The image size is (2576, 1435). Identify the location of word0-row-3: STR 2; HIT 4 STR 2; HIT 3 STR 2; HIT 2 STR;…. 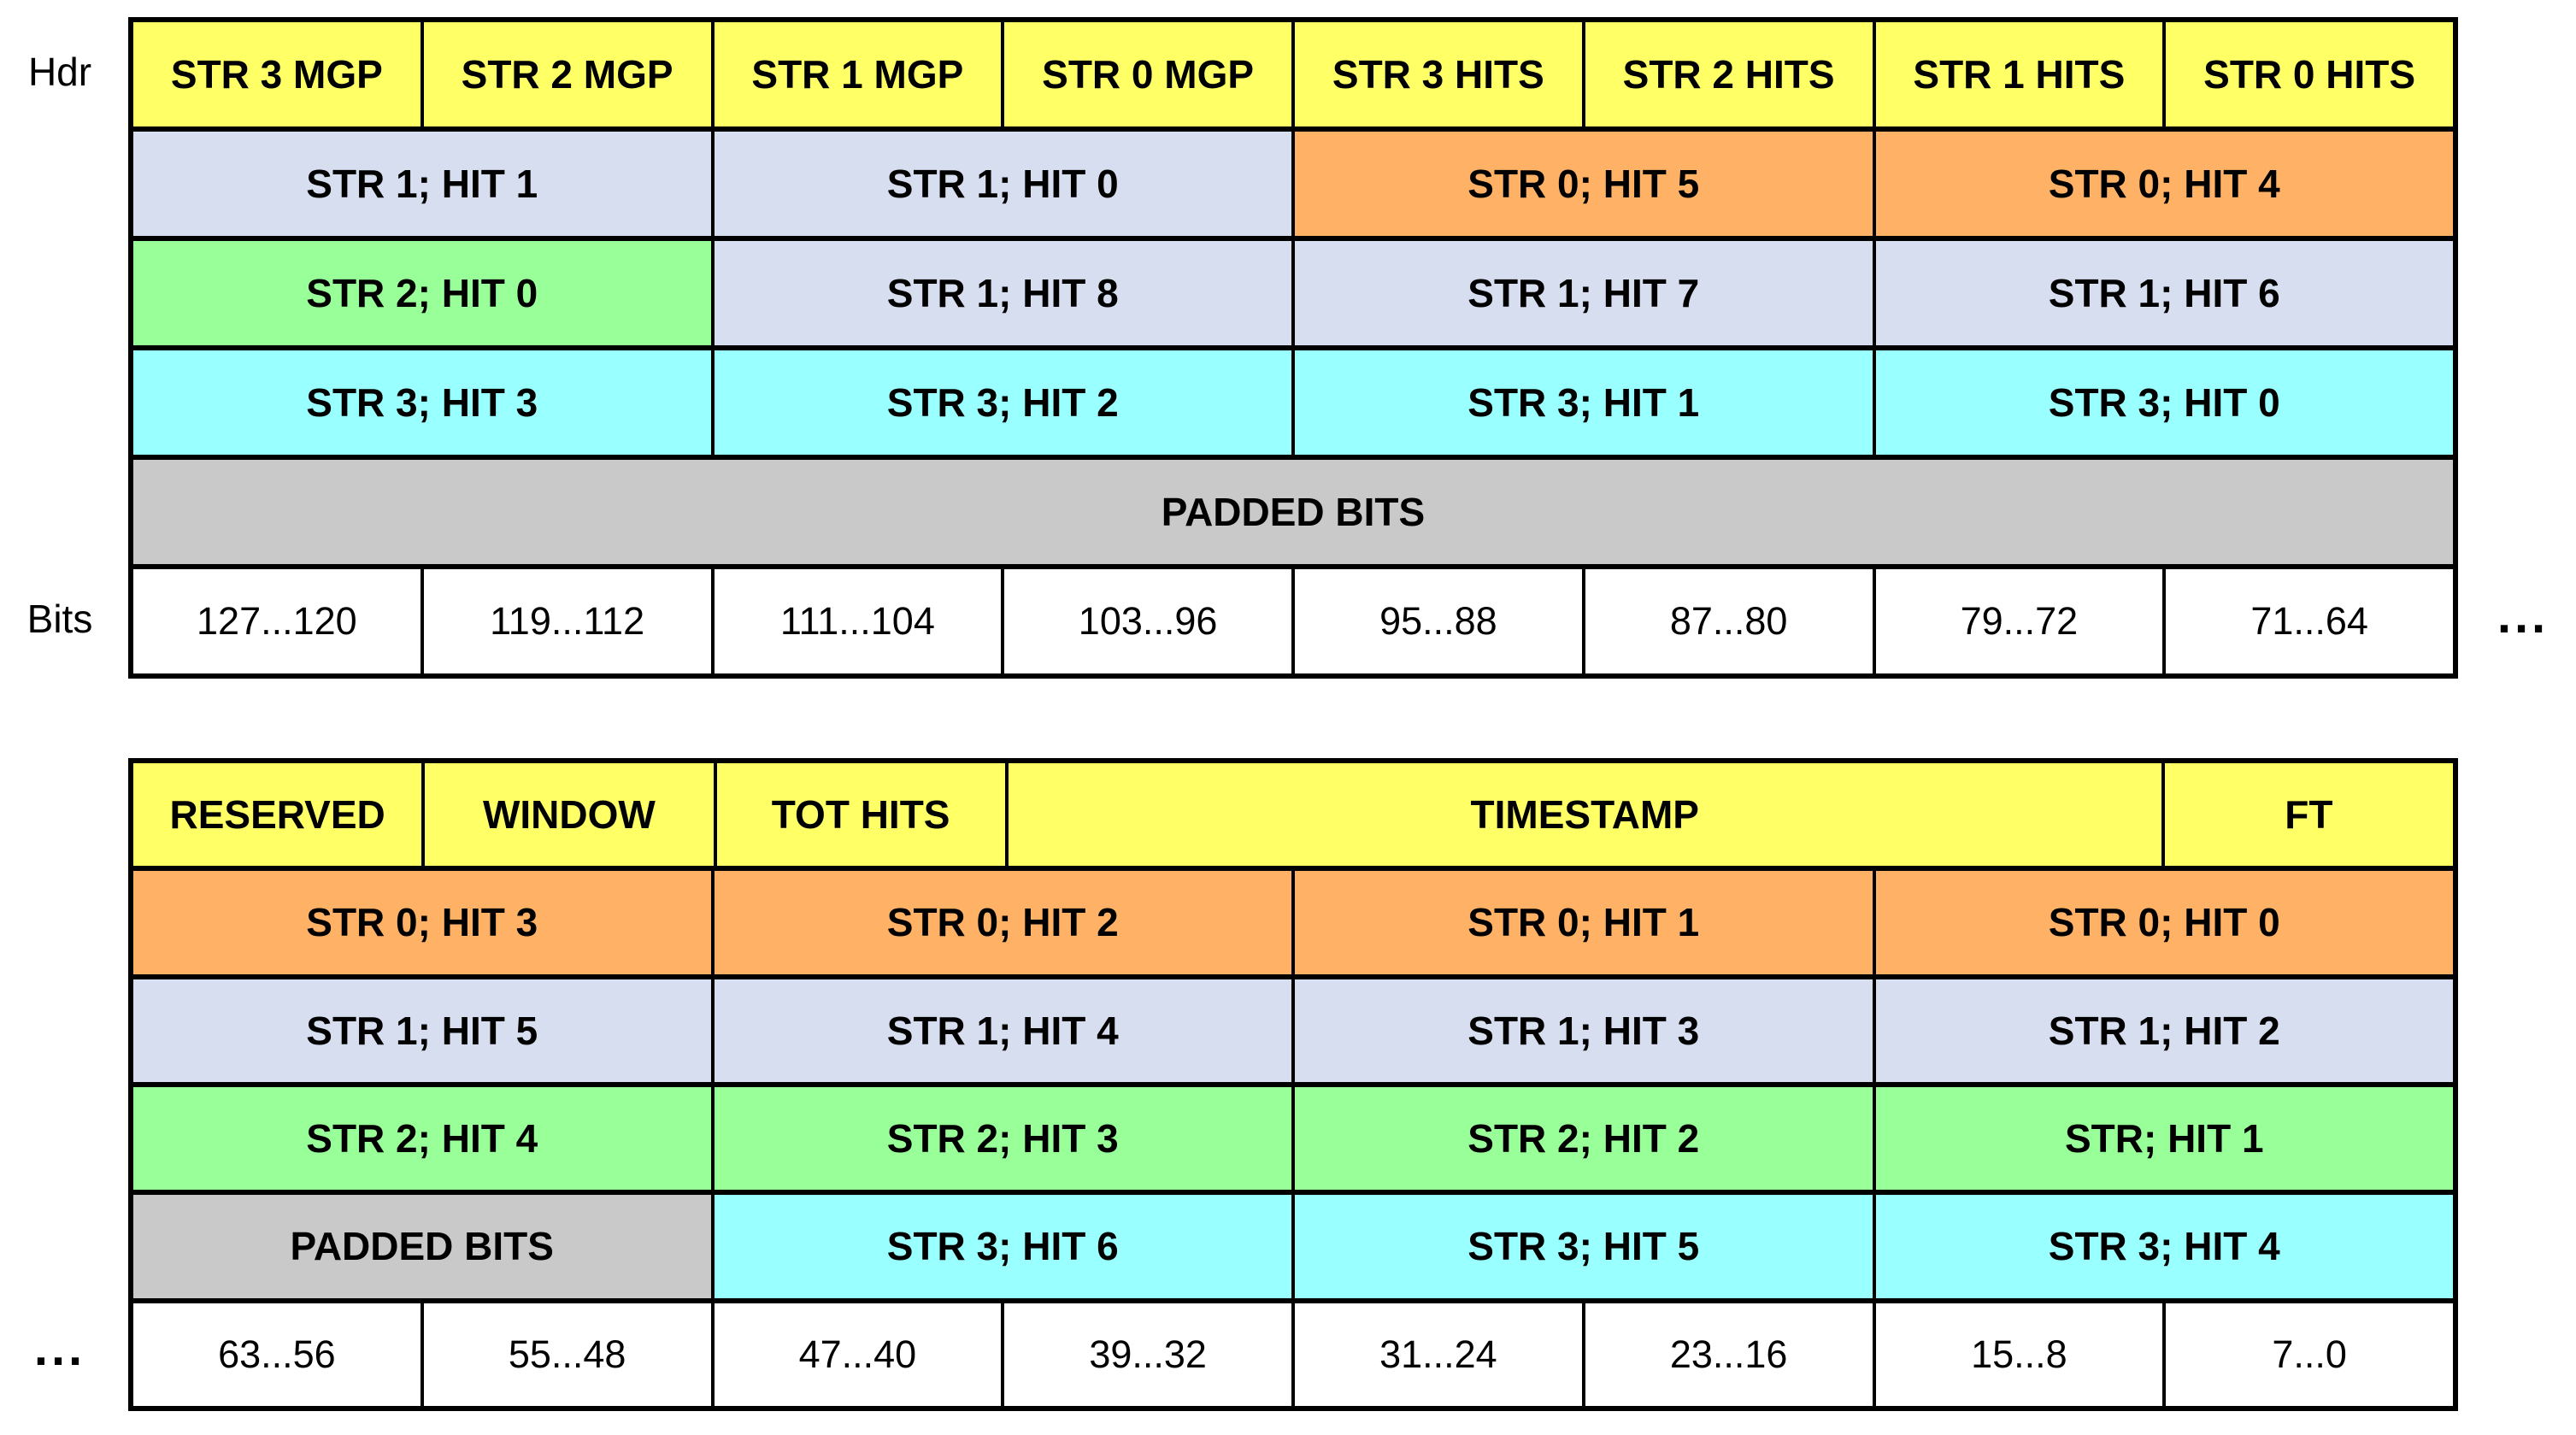
(1293, 1141).